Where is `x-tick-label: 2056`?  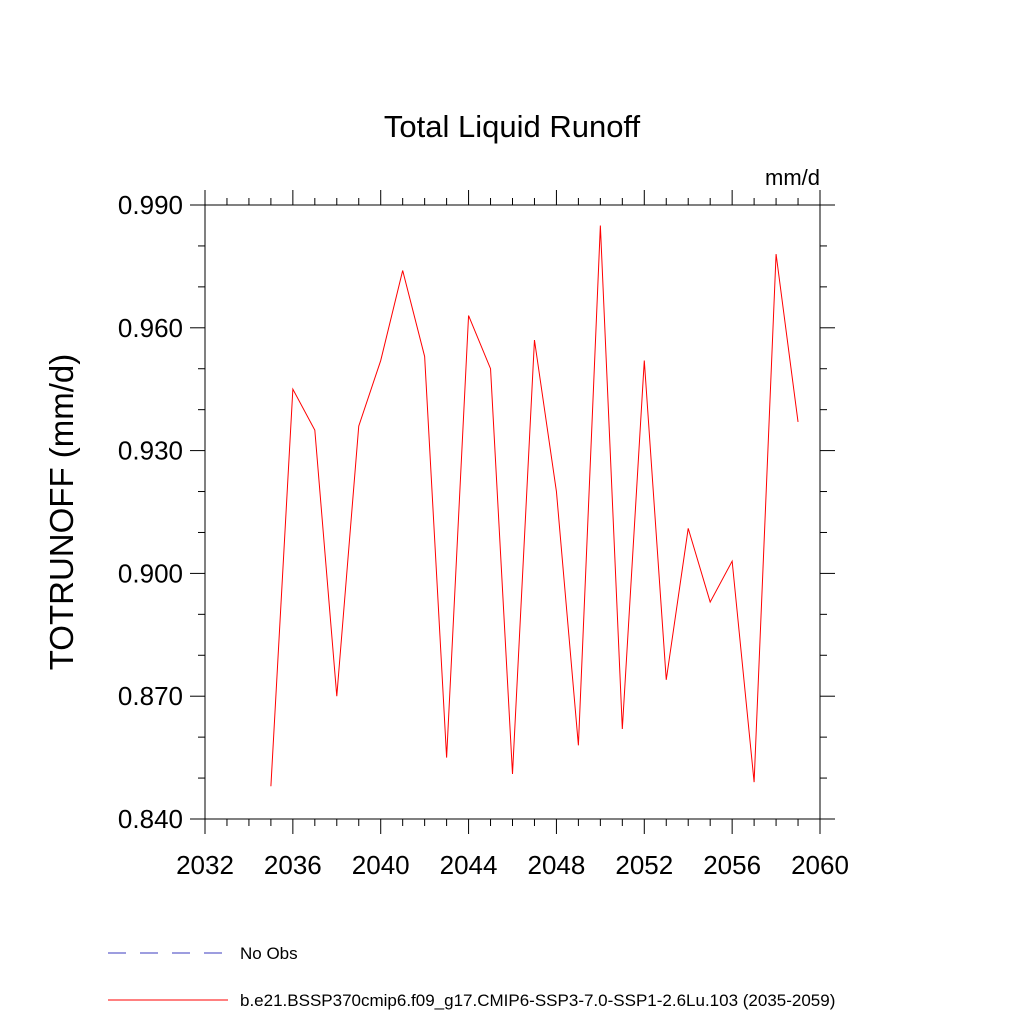
x-tick-label: 2056 is located at coordinates (732, 865).